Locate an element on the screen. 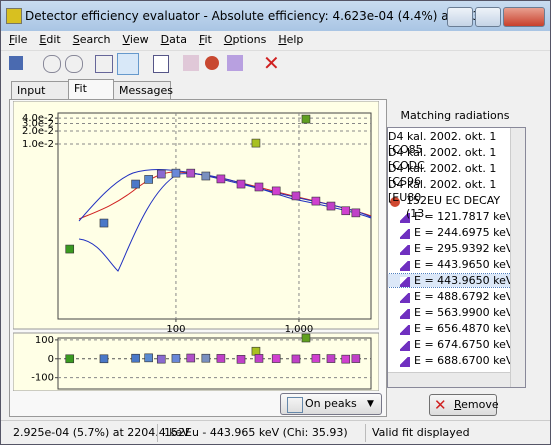 The height and width of the screenshot is (445, 551). radiation-item: E = 563.9900 keV is located at coordinates (450, 312).